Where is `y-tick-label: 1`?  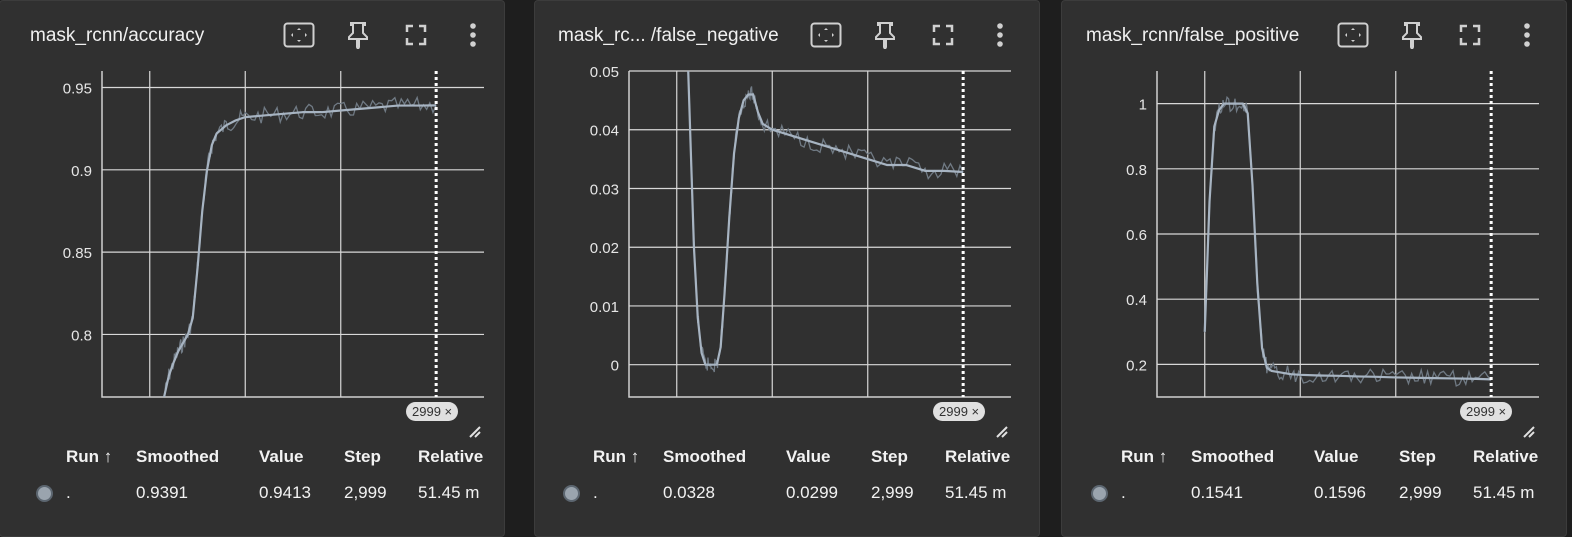 y-tick-label: 1 is located at coordinates (1143, 105).